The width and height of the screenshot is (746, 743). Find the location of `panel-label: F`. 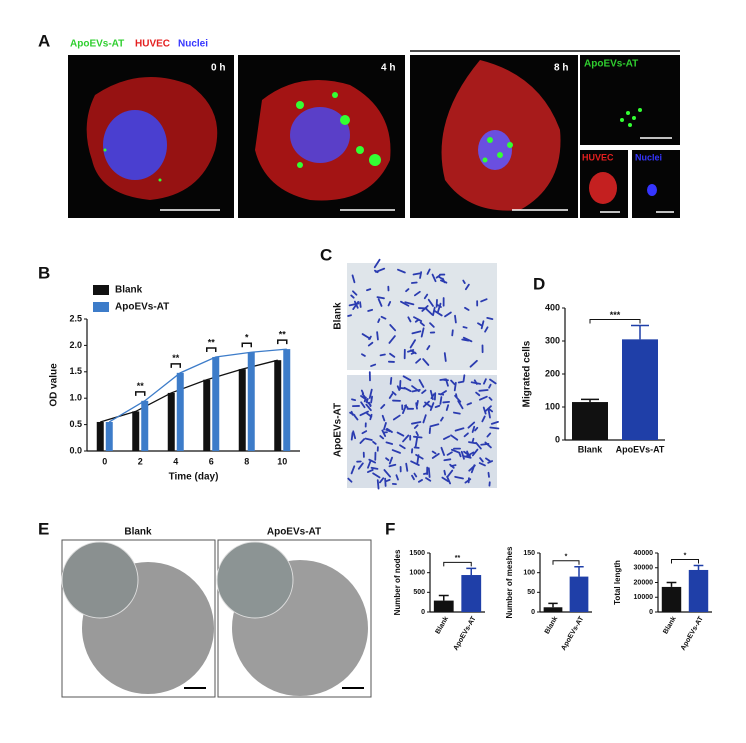

panel-label: F is located at coordinates (390, 528).